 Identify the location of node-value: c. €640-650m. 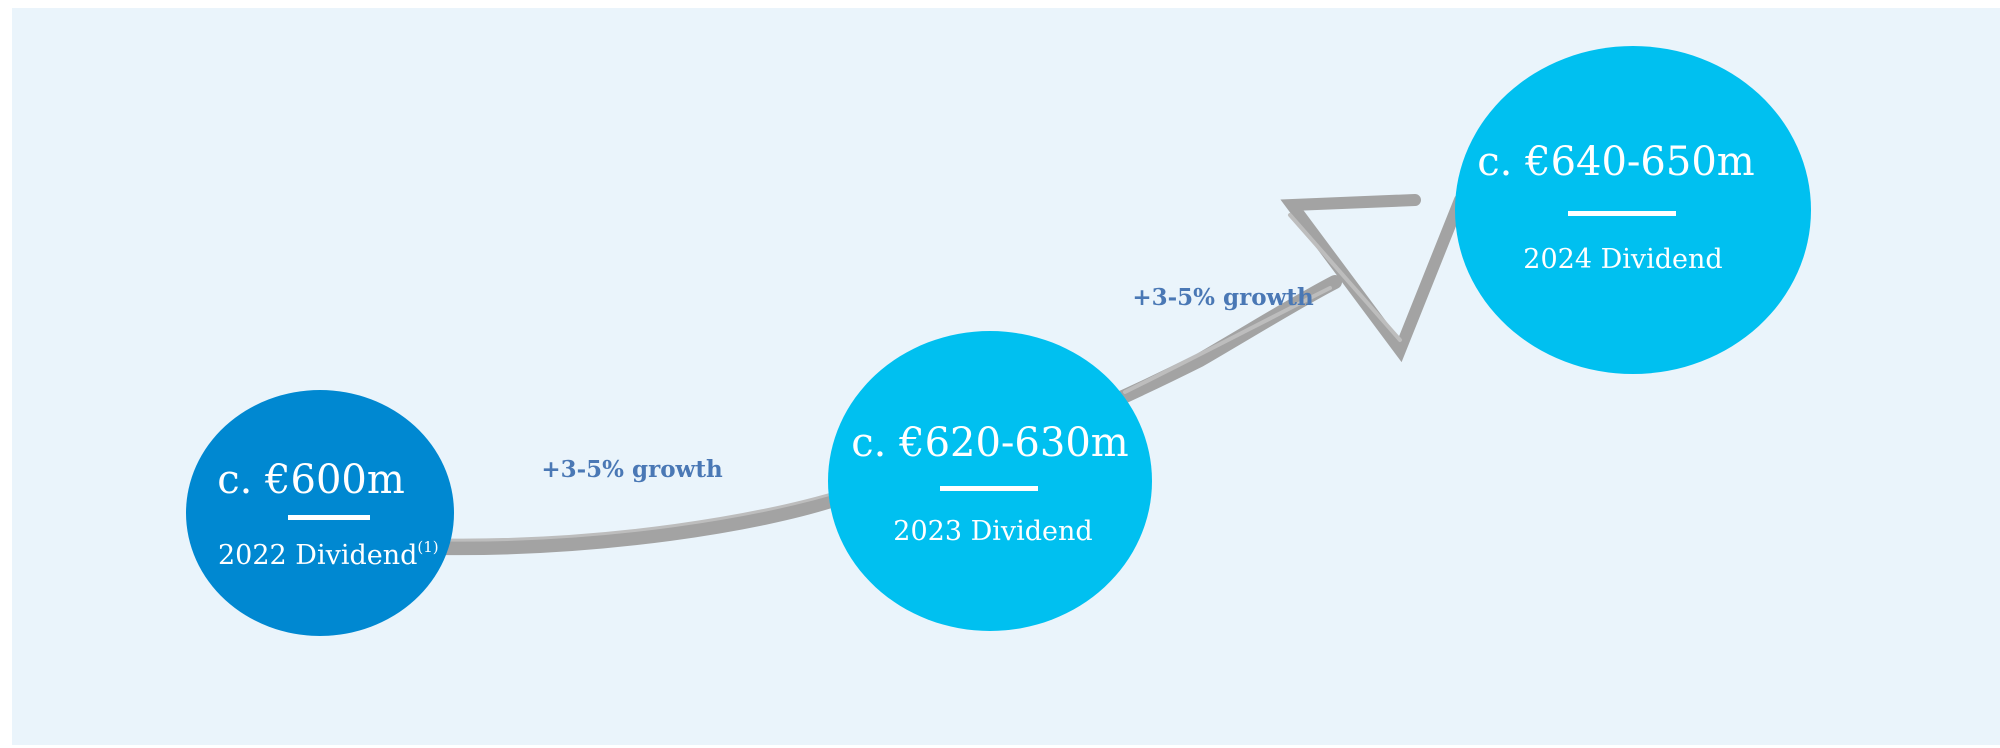
(1615, 162).